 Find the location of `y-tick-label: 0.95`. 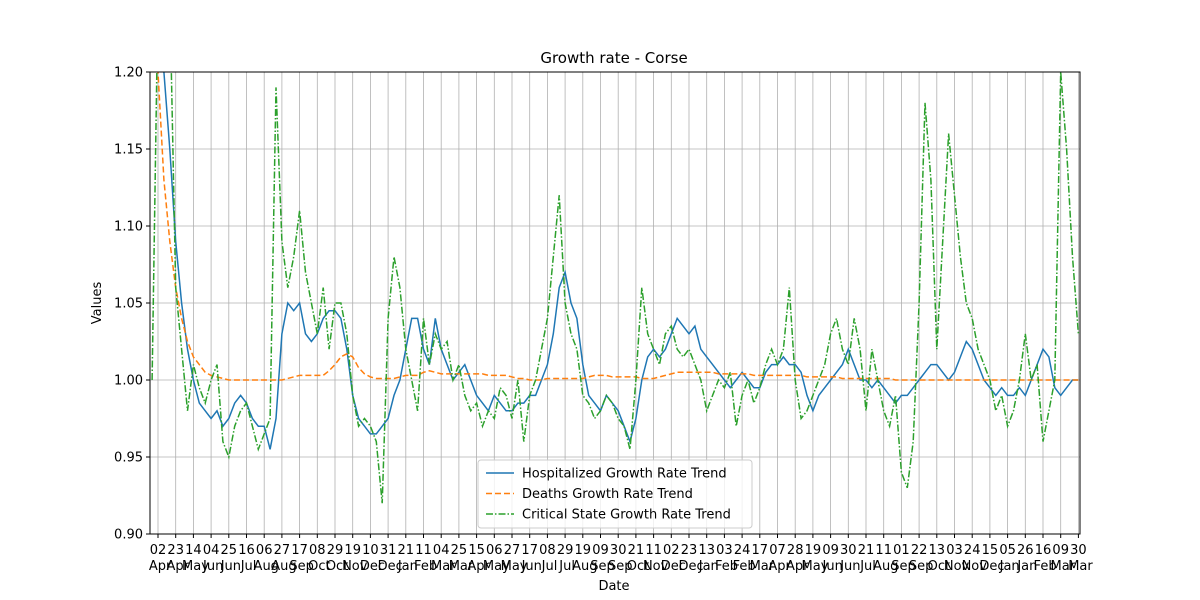

y-tick-label: 0.95 is located at coordinates (128, 458).